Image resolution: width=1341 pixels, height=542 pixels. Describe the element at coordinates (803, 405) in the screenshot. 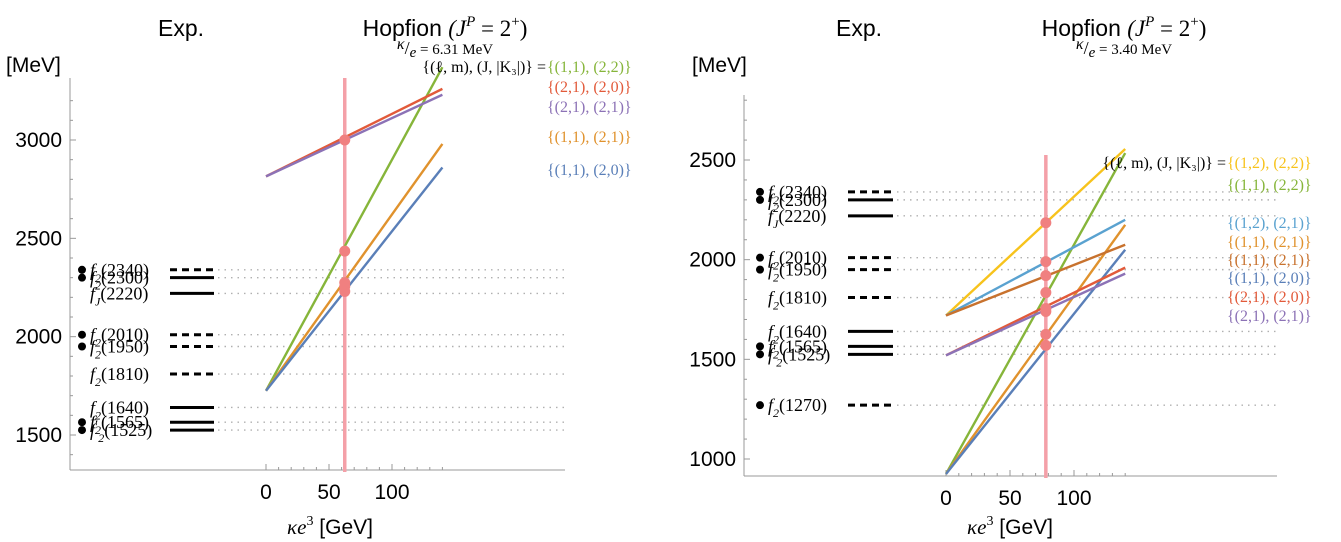

I see `exp-state-mass: (1270)` at that location.